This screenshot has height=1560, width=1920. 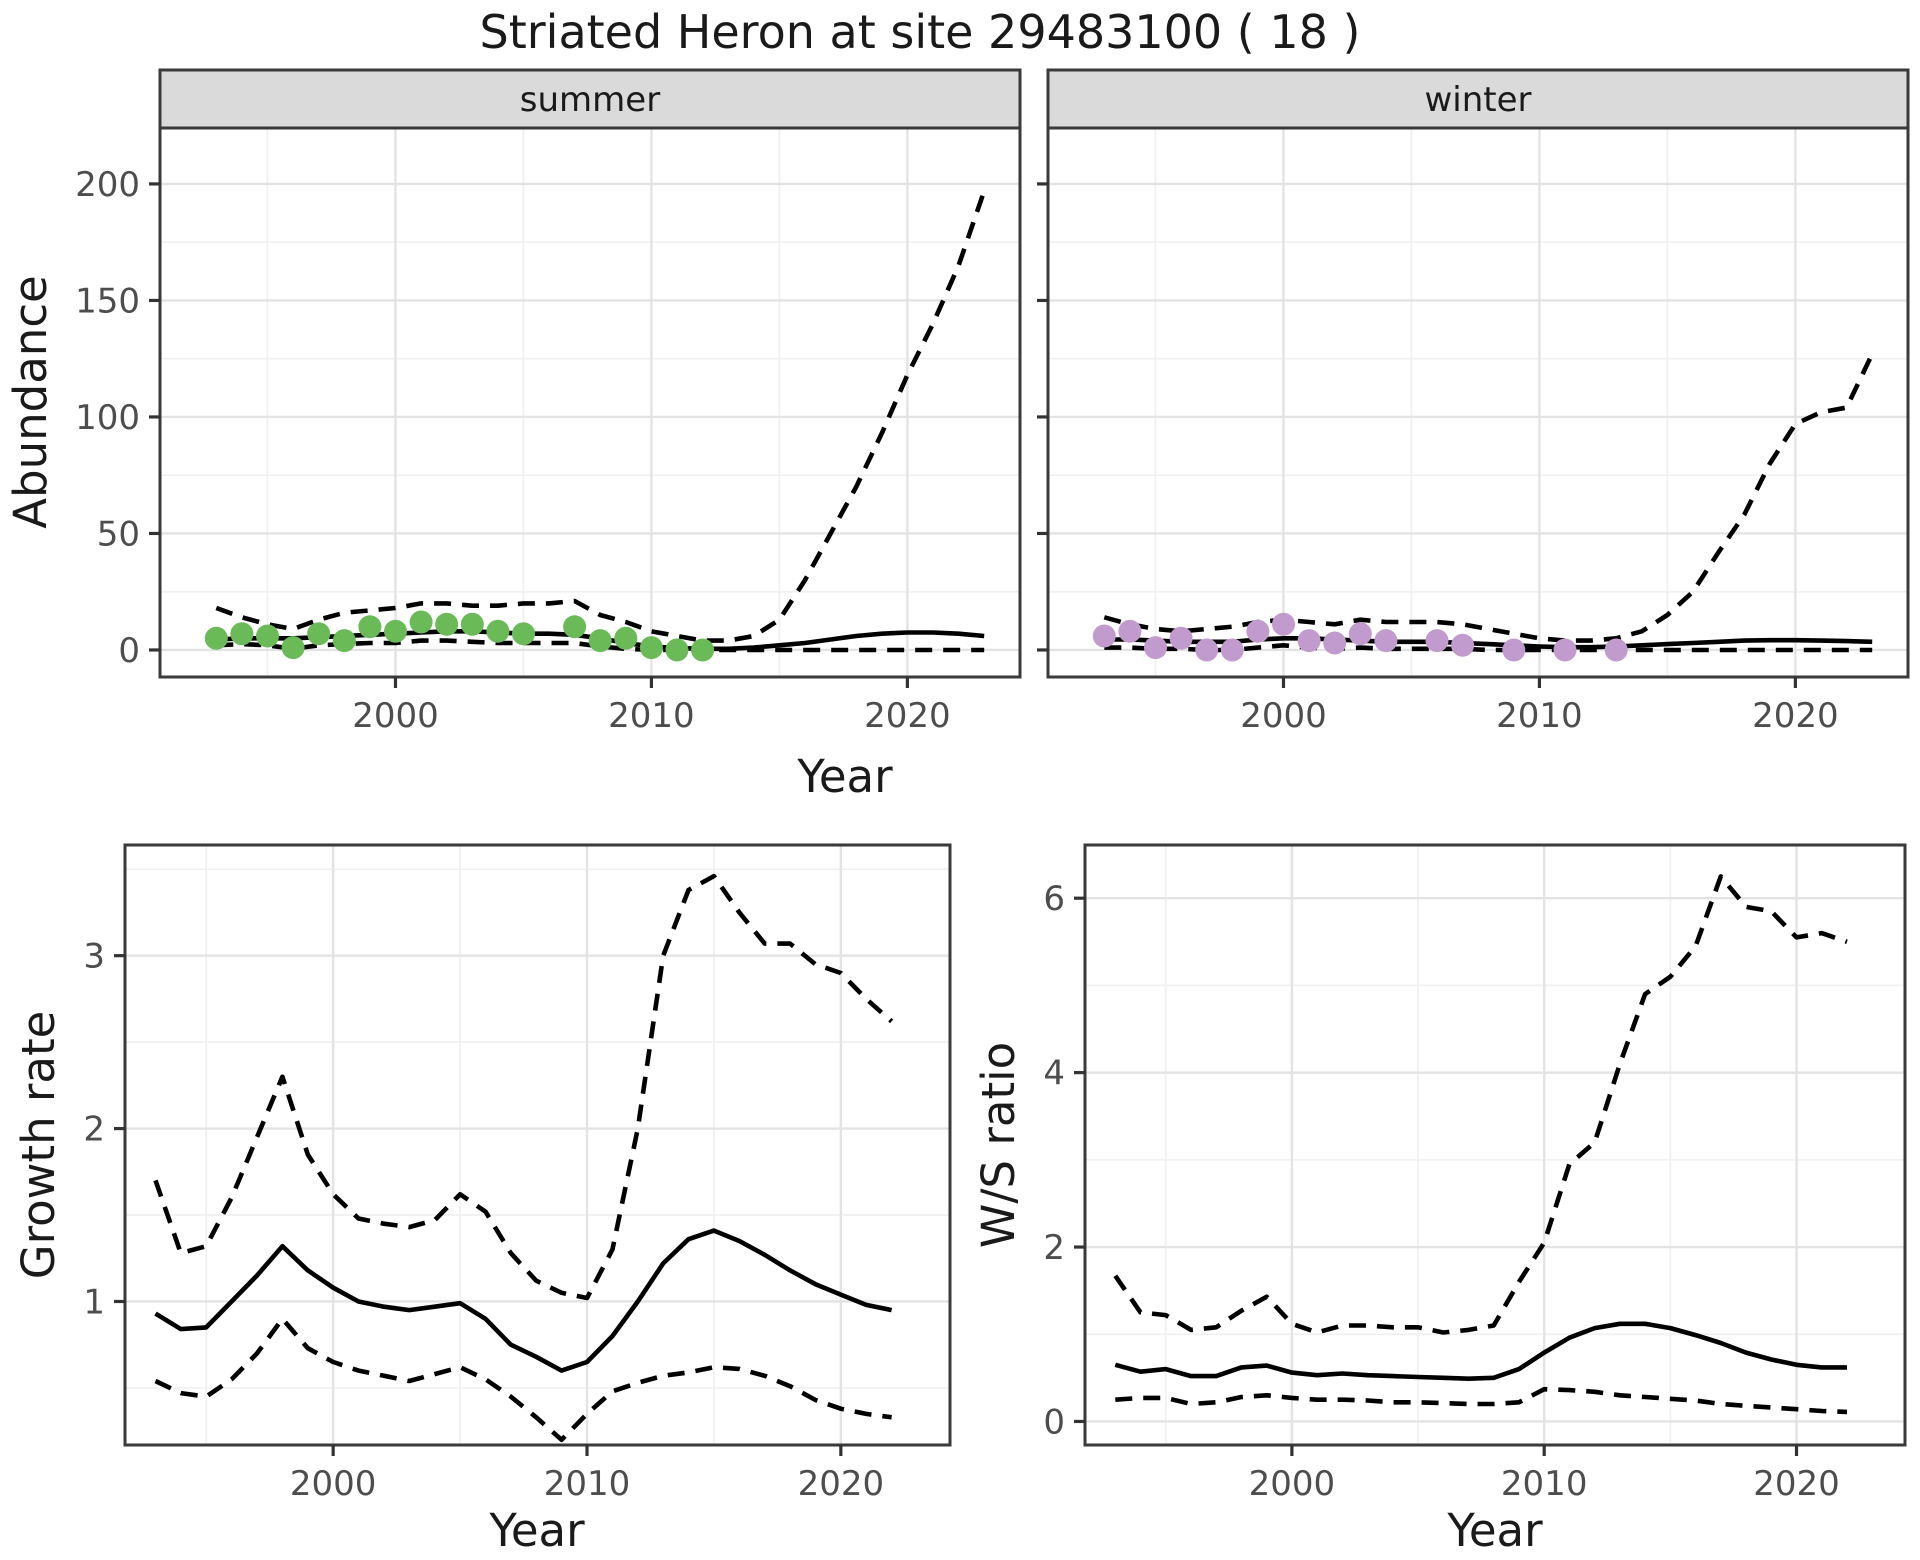 What do you see at coordinates (536, 1530) in the screenshot?
I see `x-axis-title-year-growth: Year` at bounding box center [536, 1530].